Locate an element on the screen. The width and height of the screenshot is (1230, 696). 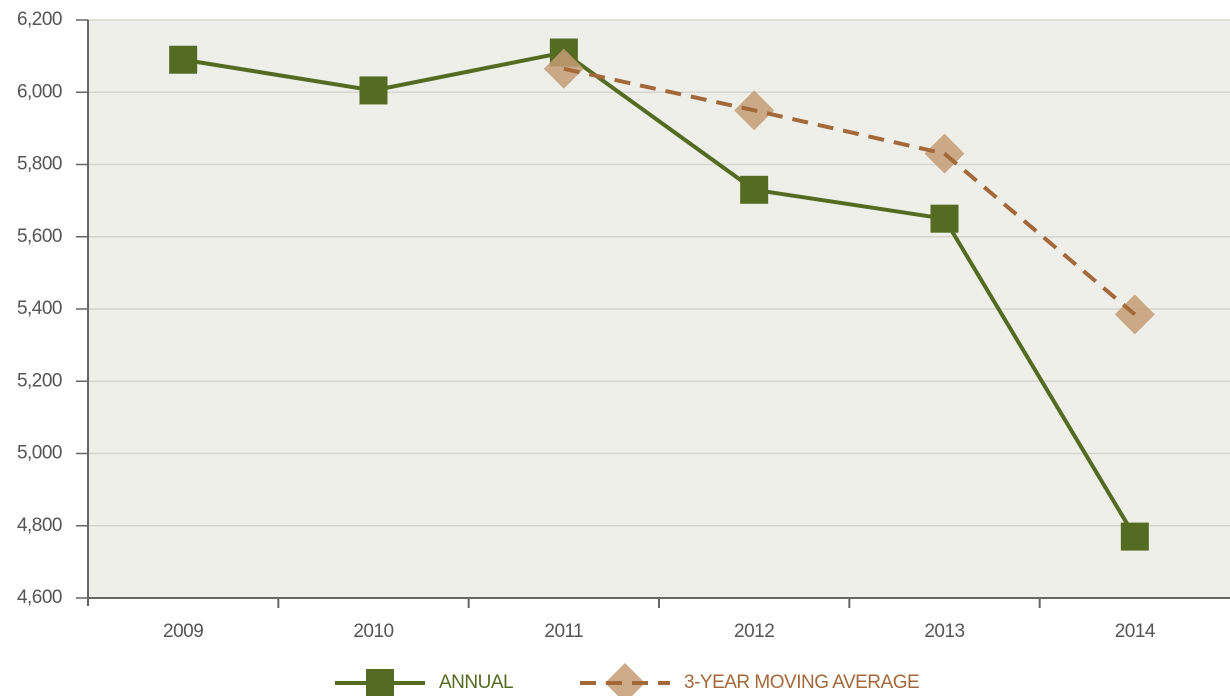
x-tick-label: 2010 is located at coordinates (373, 631).